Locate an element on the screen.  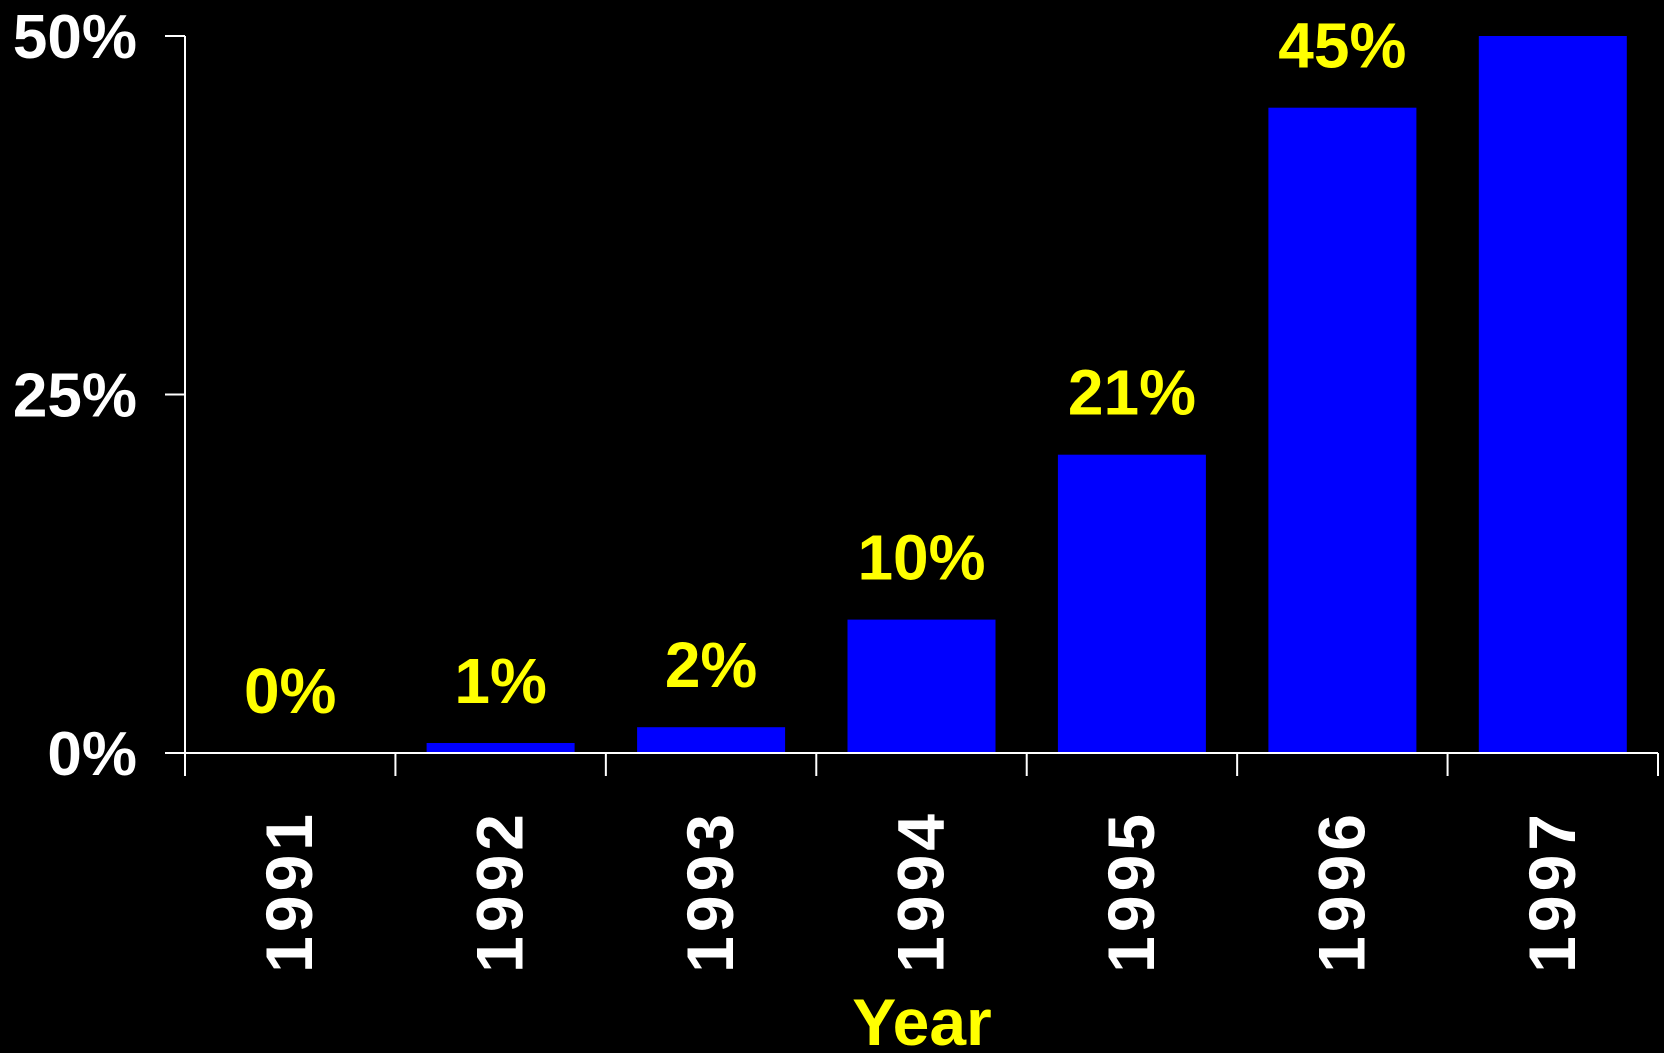
bar-1997 is located at coordinates (1552, 394).